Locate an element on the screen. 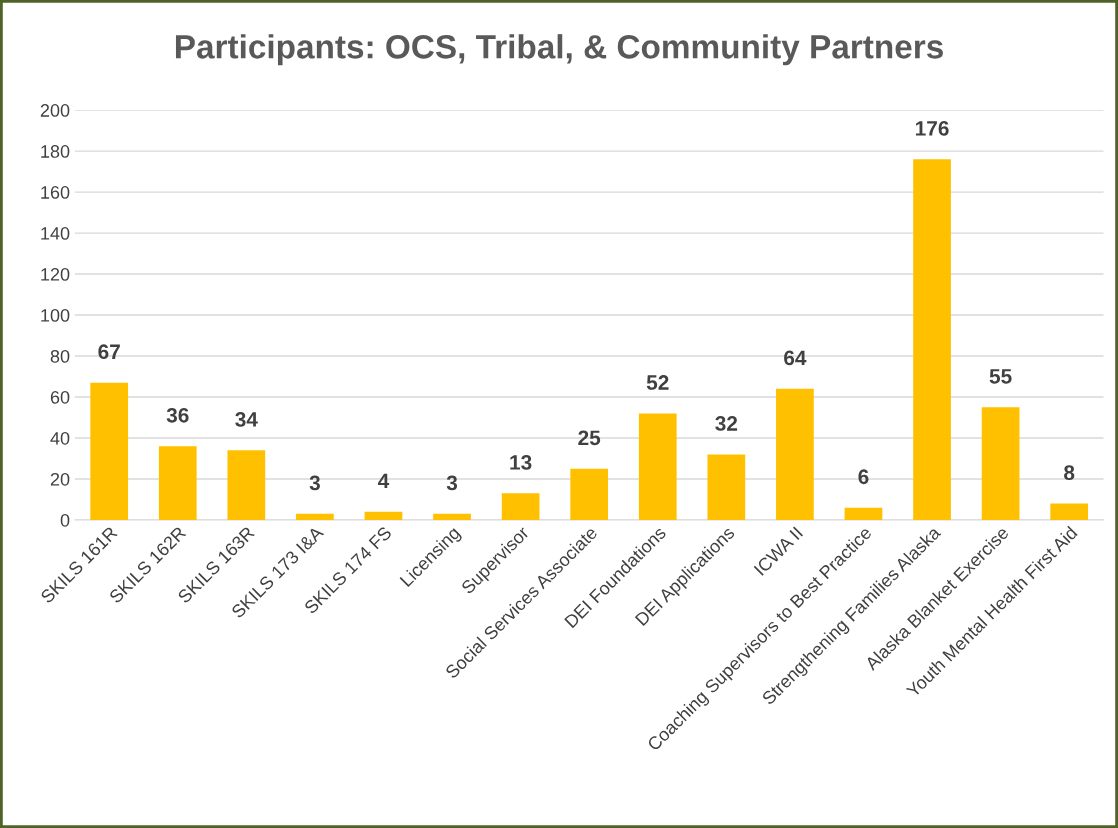  y-tick-label: 20 is located at coordinates (60, 479).